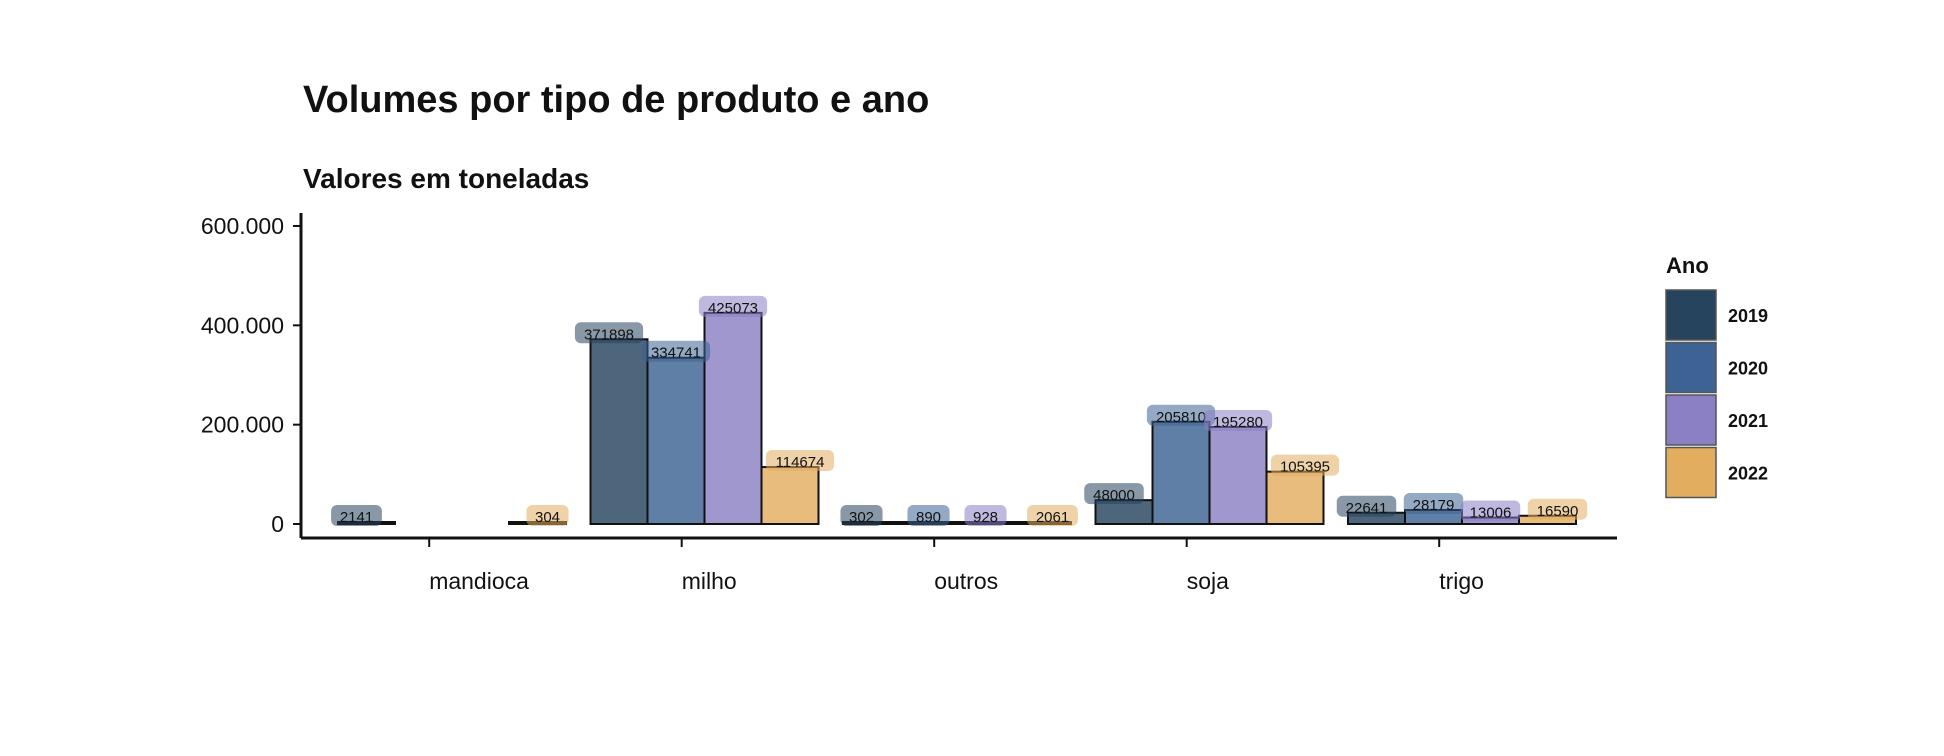 This screenshot has width=1944, height=756. What do you see at coordinates (242, 226) in the screenshot?
I see `y-tick-label: 600.000` at bounding box center [242, 226].